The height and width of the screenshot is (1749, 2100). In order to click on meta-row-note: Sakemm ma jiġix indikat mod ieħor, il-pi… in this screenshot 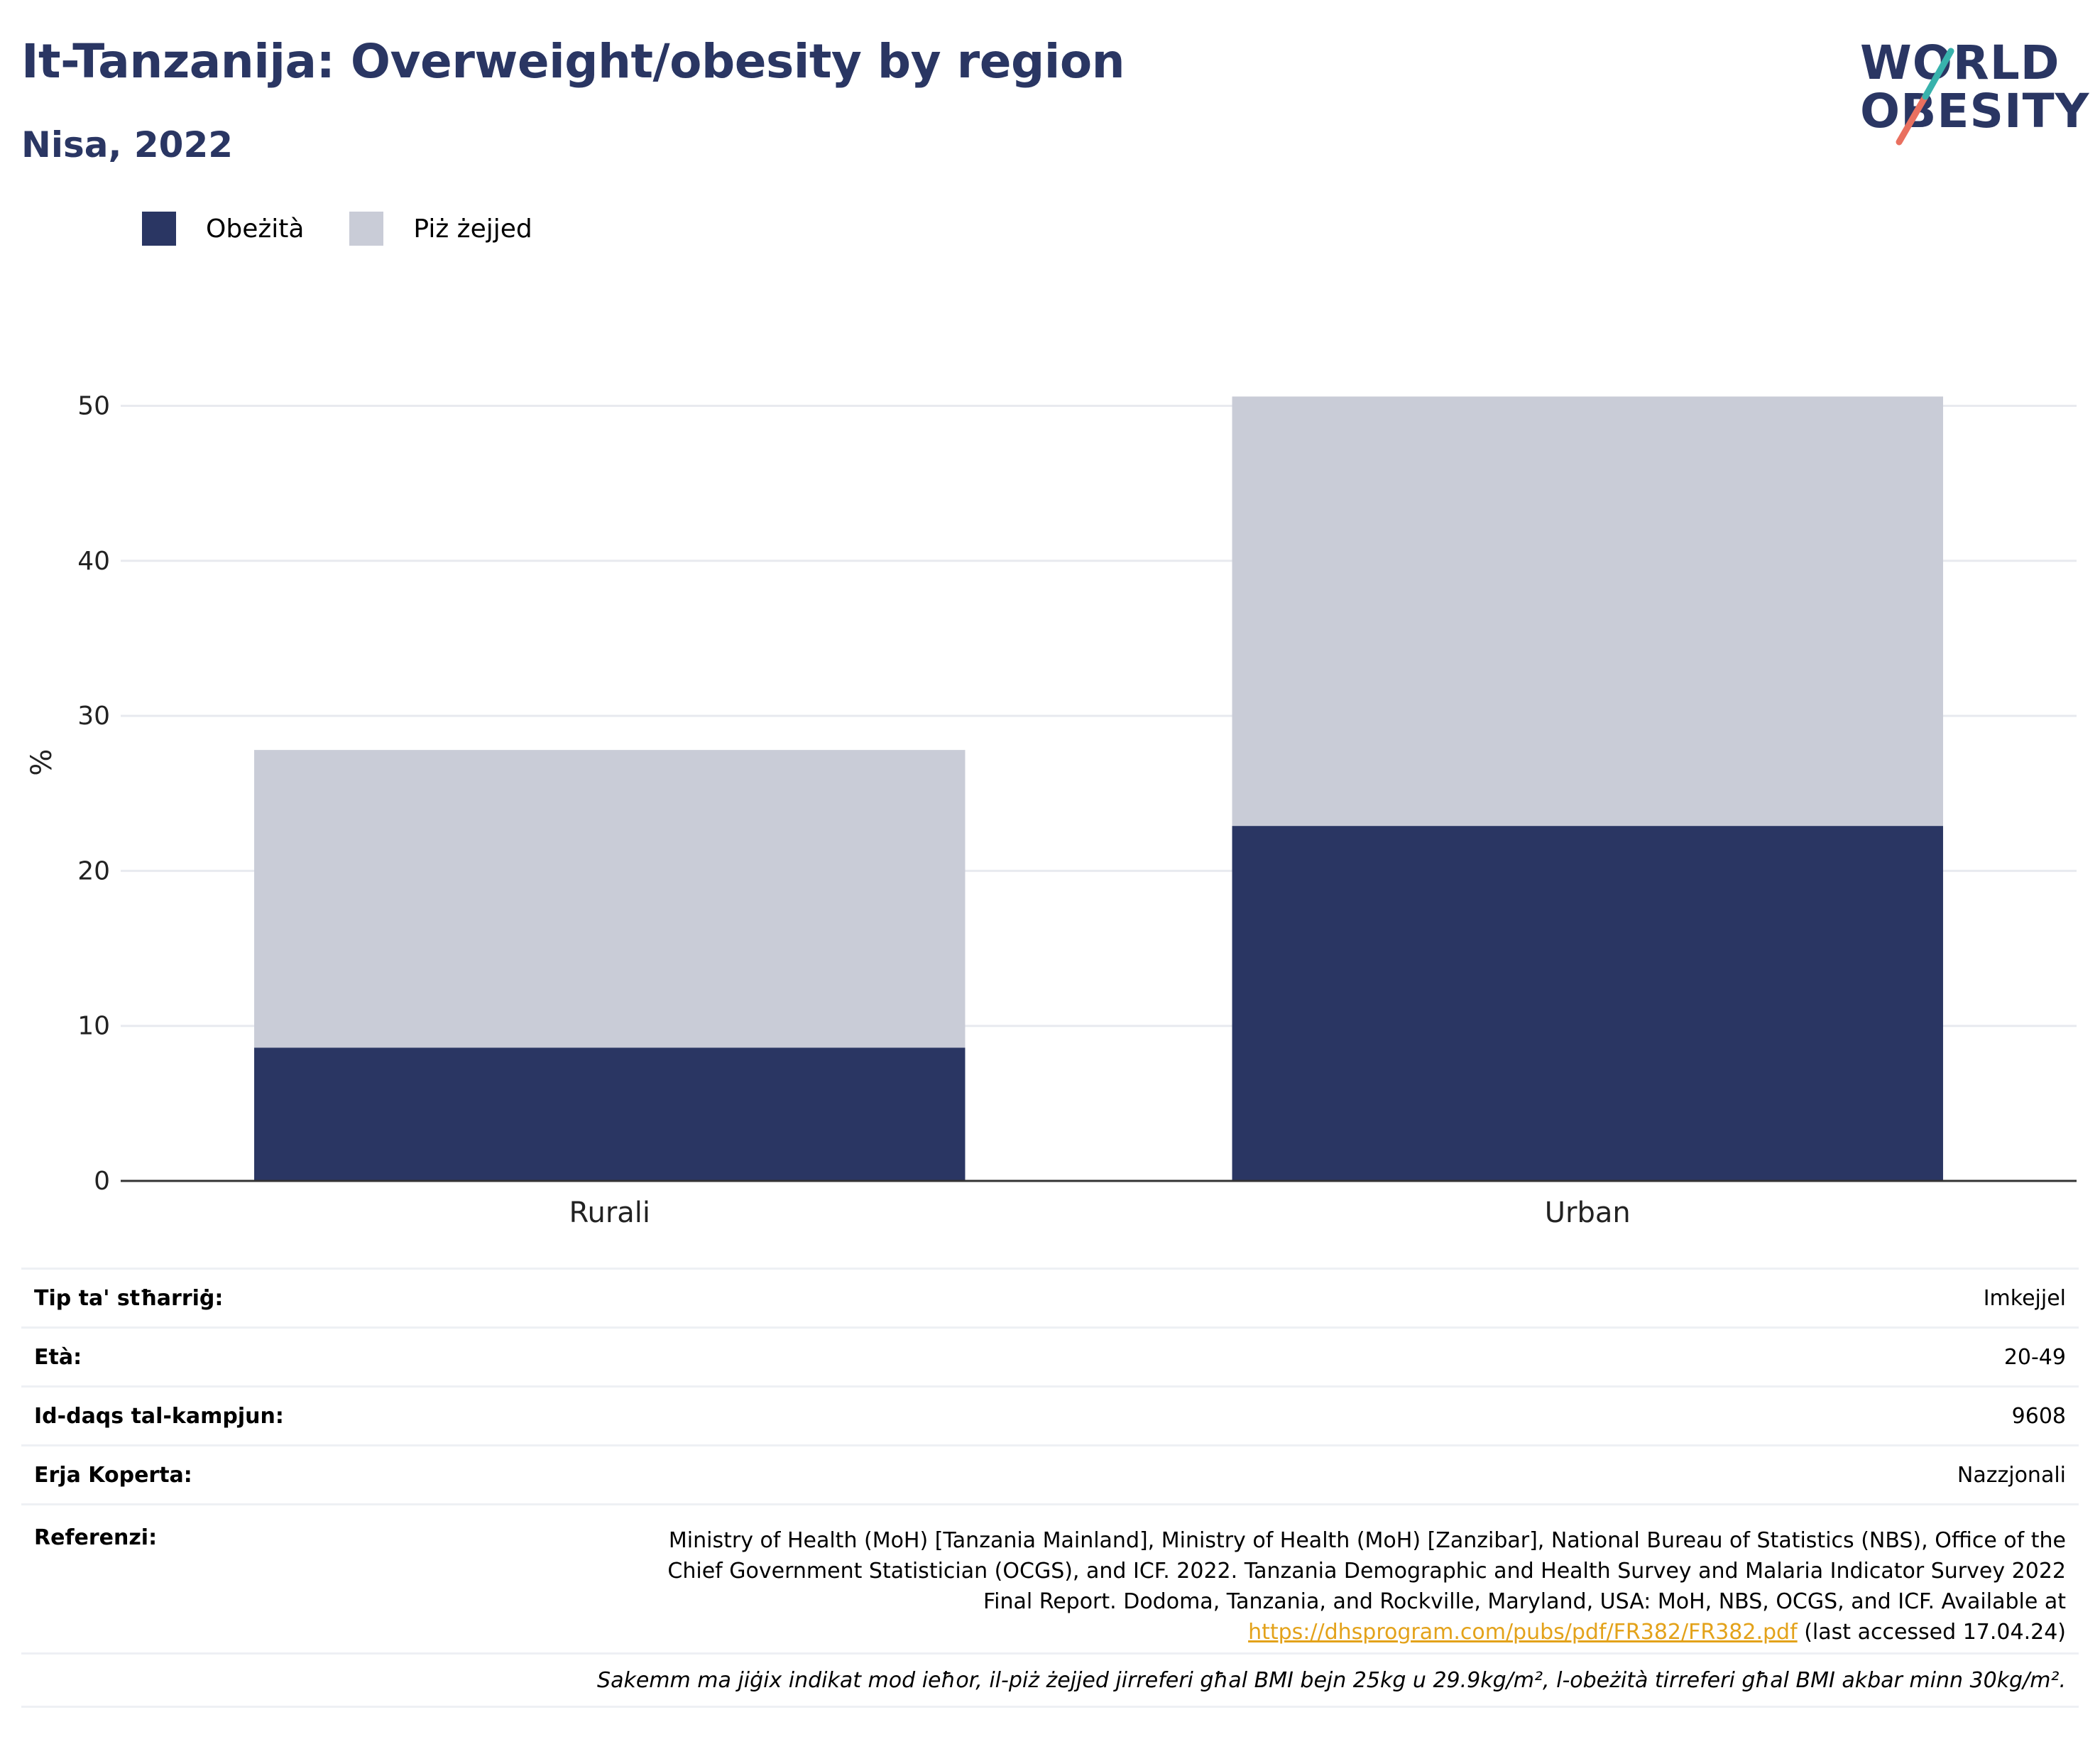, I will do `click(1050, 1680)`.